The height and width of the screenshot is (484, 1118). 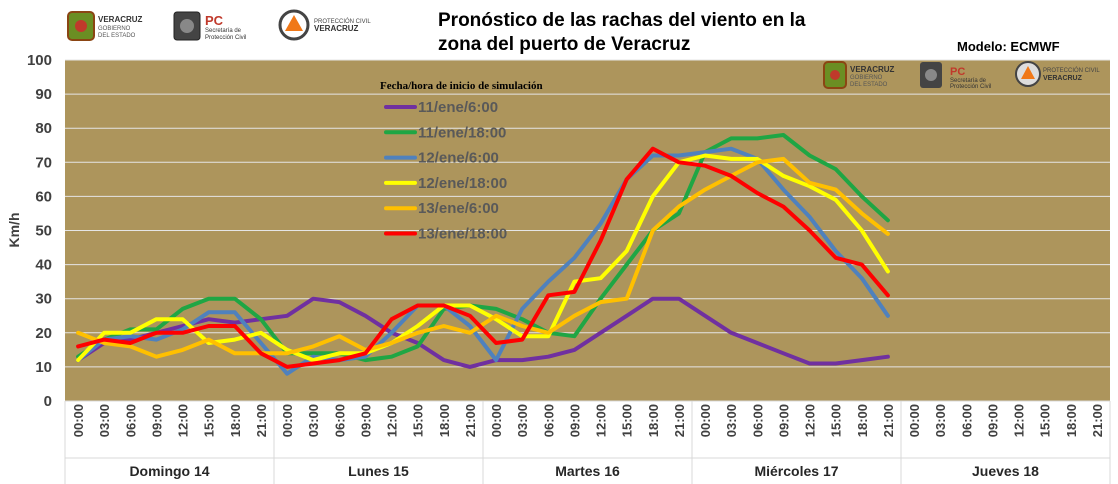 I want to click on legend-entry: 12/ene/6:00, so click(x=458, y=158).